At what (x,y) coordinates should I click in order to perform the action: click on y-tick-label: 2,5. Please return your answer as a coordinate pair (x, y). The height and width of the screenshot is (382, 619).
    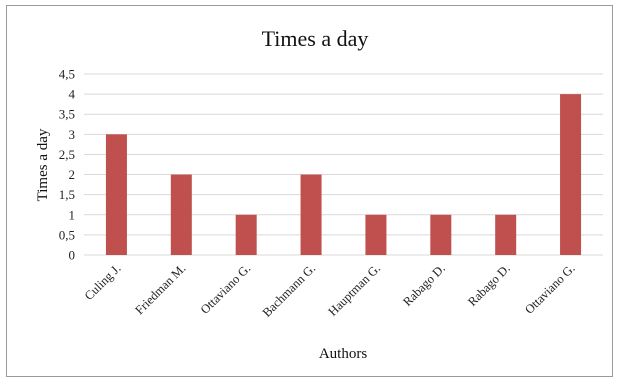
    Looking at the image, I should click on (67, 154).